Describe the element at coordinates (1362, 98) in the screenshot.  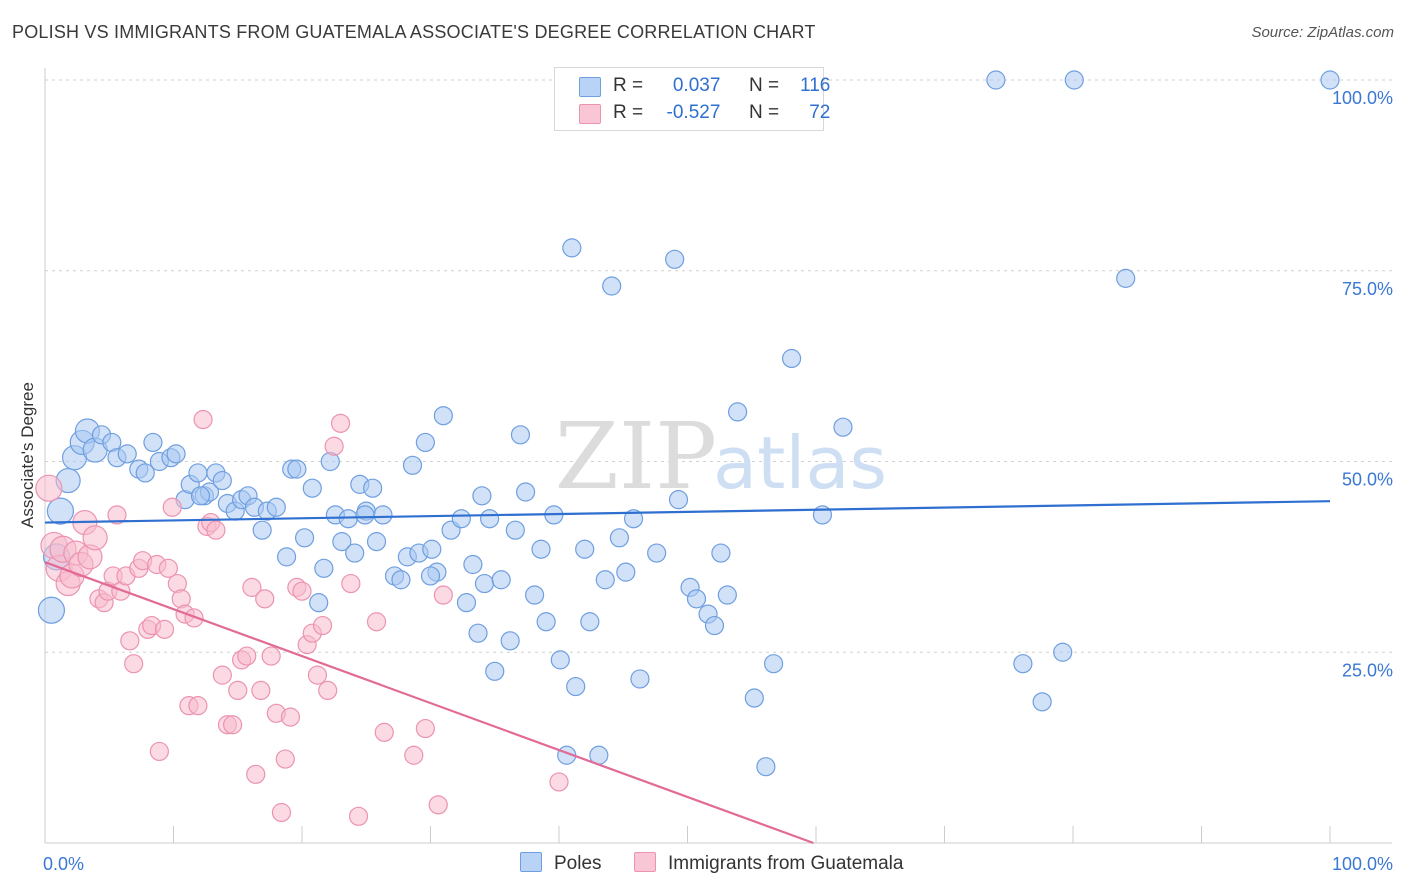
I see `y-tick-label: 100.0%` at that location.